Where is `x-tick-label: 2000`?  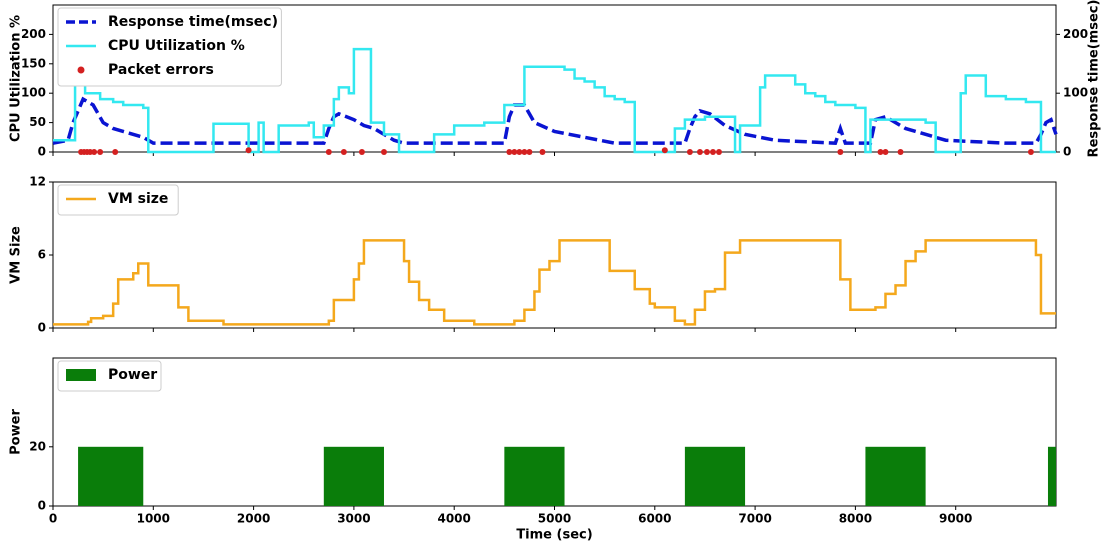 x-tick-label: 2000 is located at coordinates (253, 519).